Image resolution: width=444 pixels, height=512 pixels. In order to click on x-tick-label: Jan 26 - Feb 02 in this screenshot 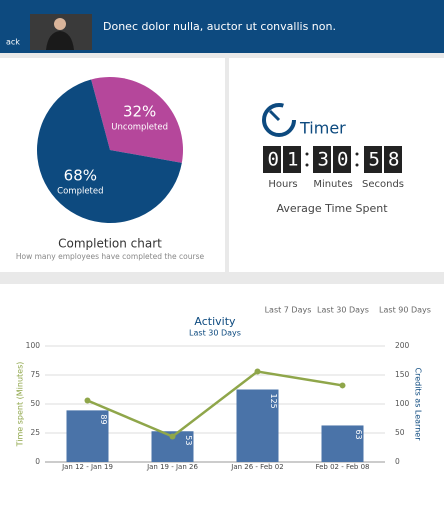, I will do `click(256, 467)`.